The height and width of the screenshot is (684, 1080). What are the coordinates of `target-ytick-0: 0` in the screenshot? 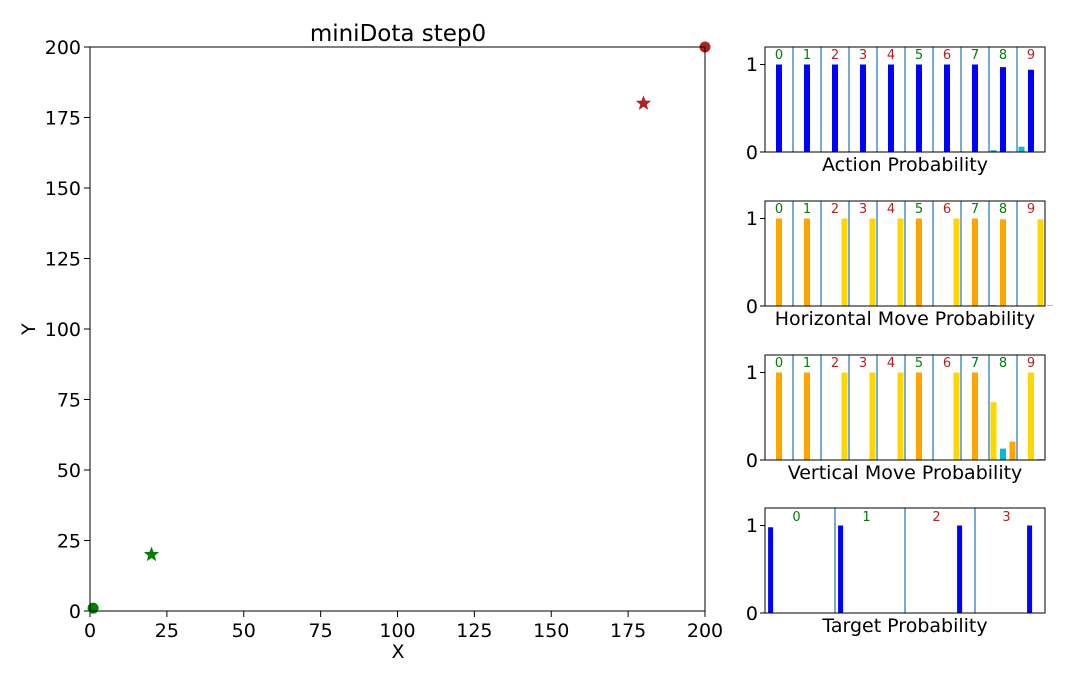 It's located at (752, 614).